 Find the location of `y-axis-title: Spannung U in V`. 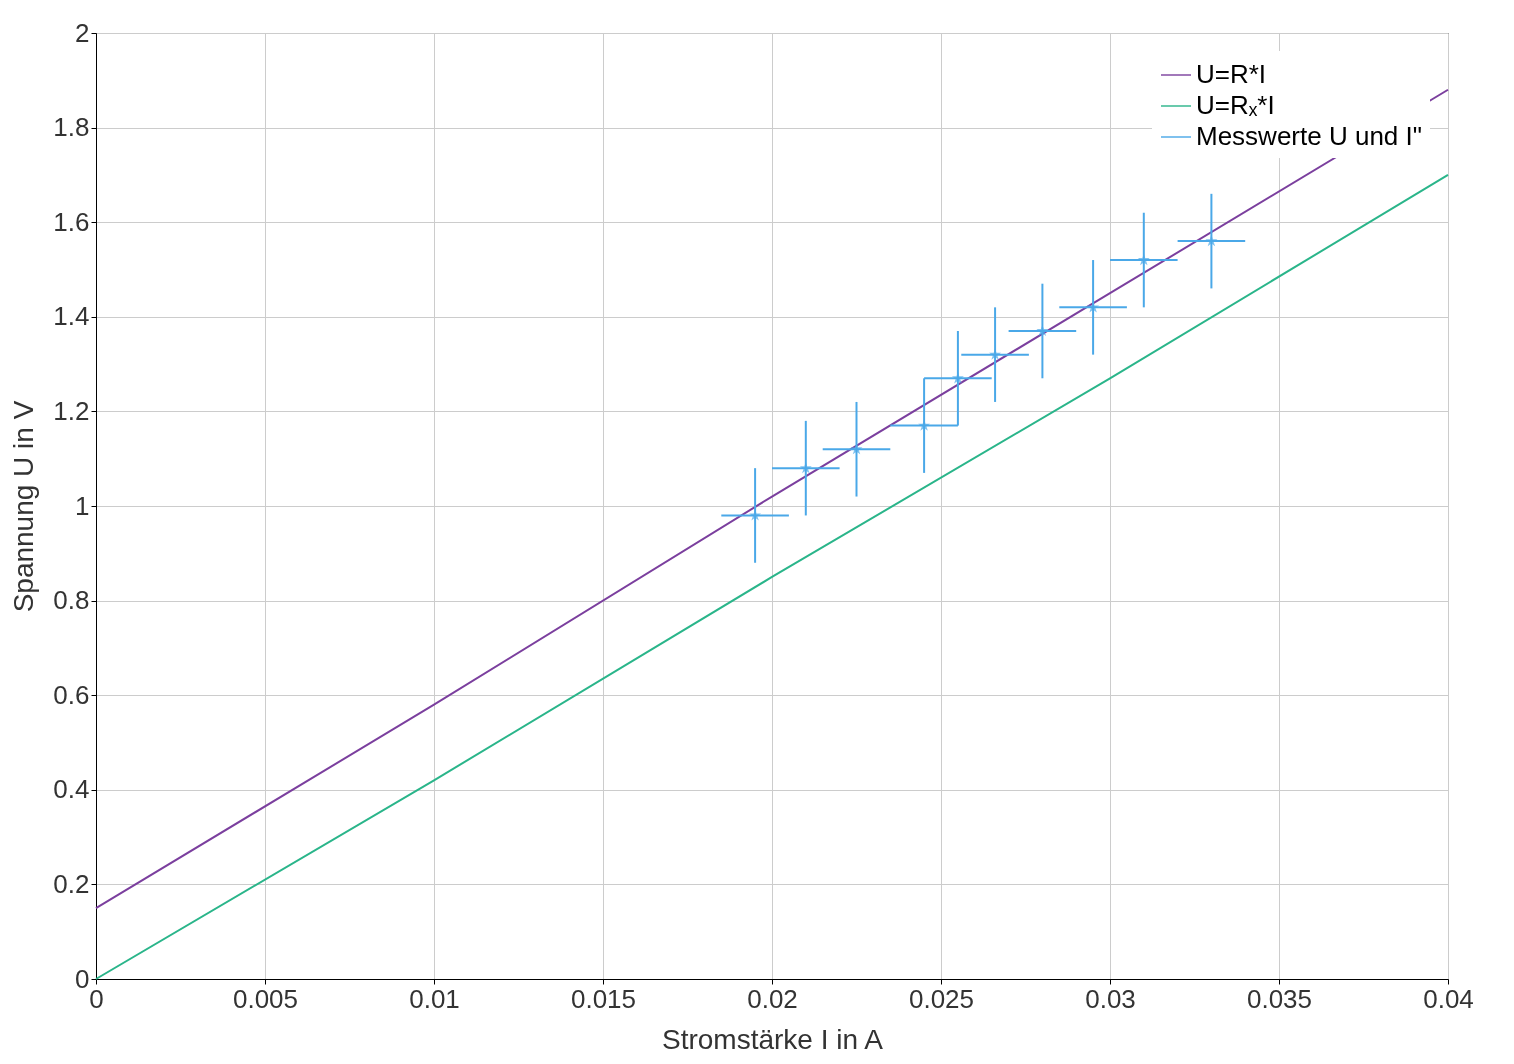

y-axis-title: Spannung U in V is located at coordinates (24, 506).